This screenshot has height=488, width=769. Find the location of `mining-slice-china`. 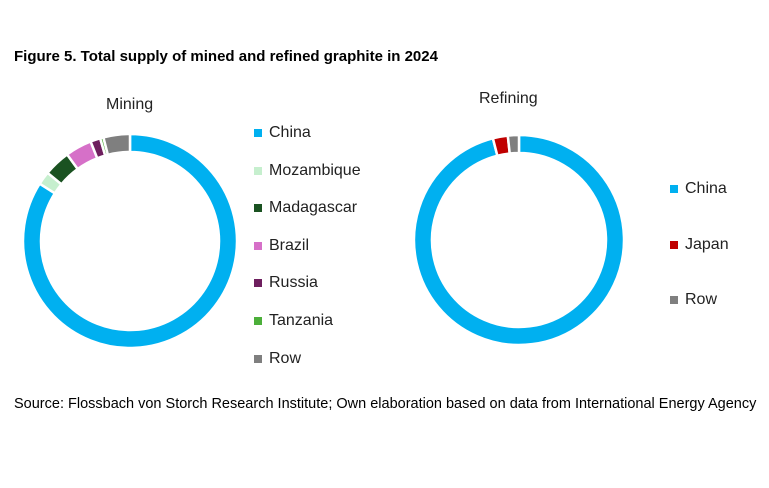

mining-slice-china is located at coordinates (130, 241).